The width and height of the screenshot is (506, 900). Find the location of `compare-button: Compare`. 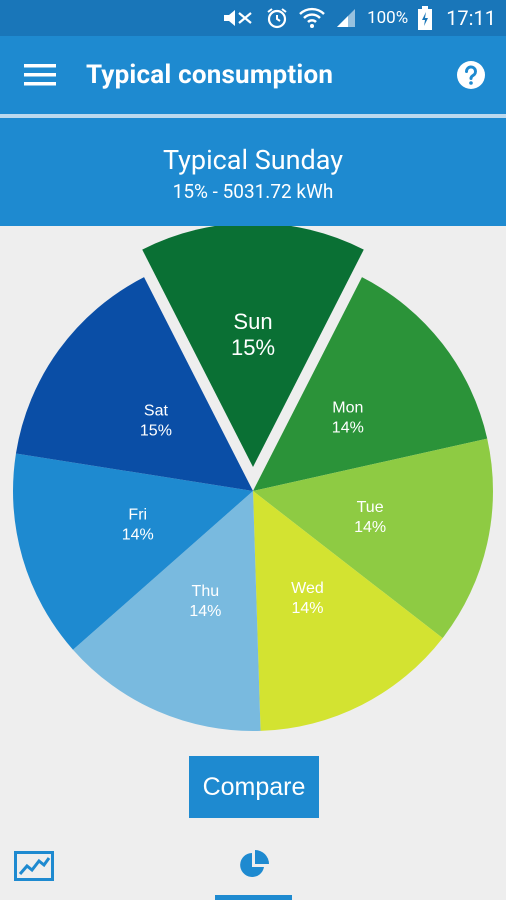

compare-button: Compare is located at coordinates (254, 787).